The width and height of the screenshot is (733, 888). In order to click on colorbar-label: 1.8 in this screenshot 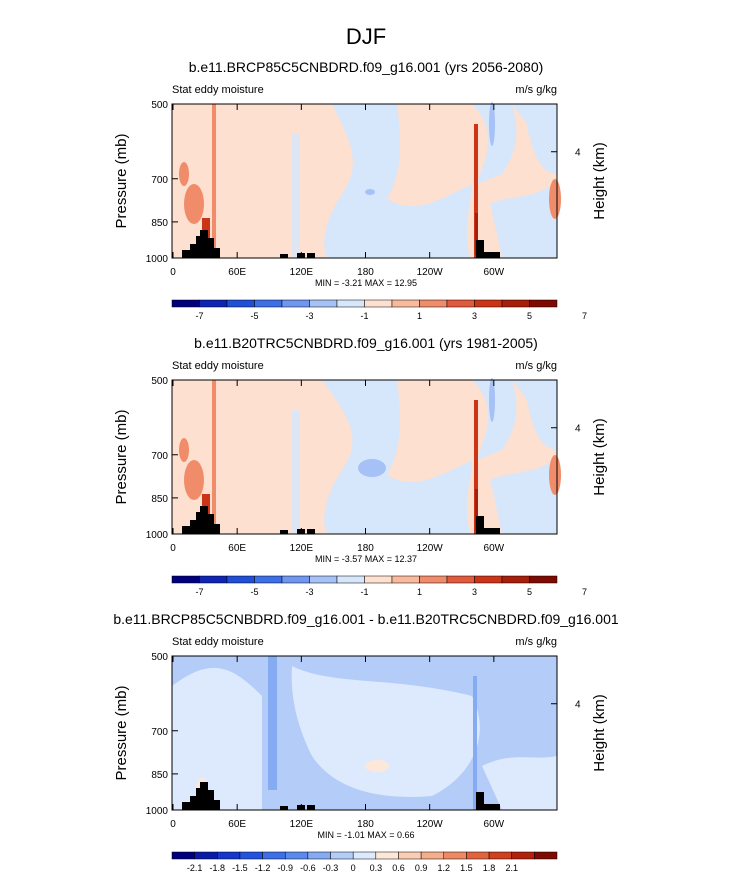, I will do `click(489, 868)`.